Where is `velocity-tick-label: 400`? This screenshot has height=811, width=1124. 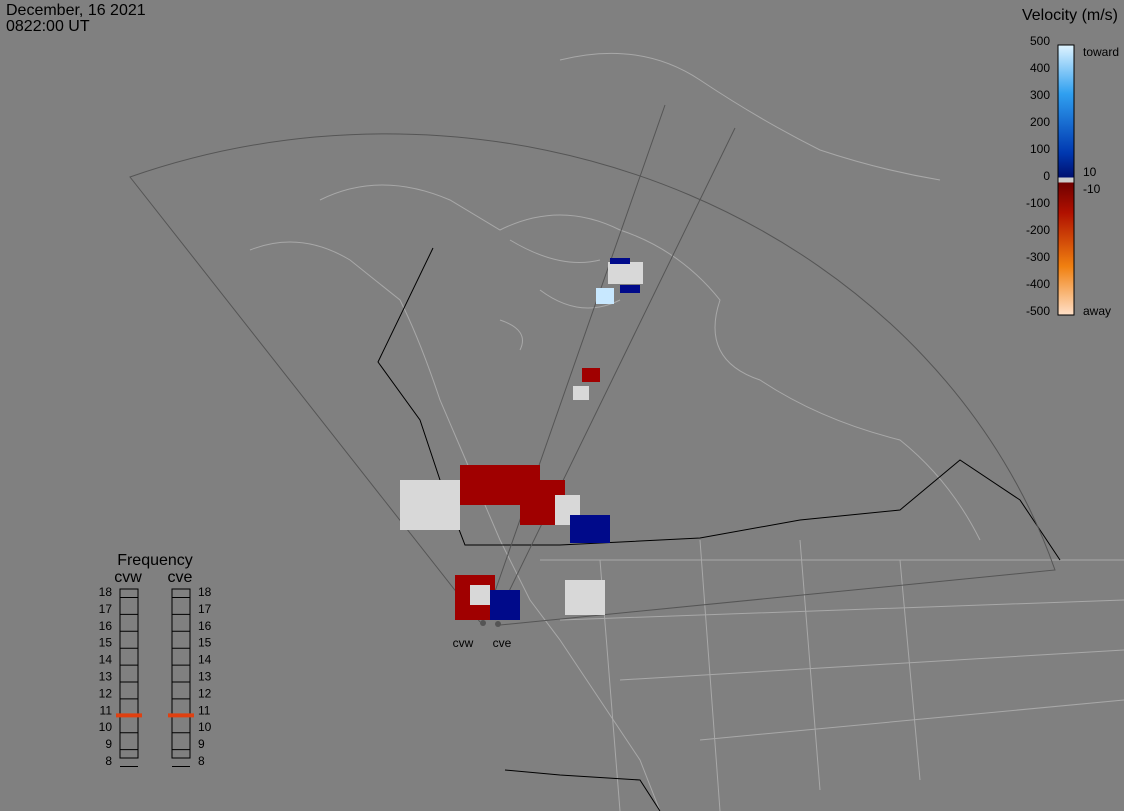
velocity-tick-label: 400 is located at coordinates (1040, 68).